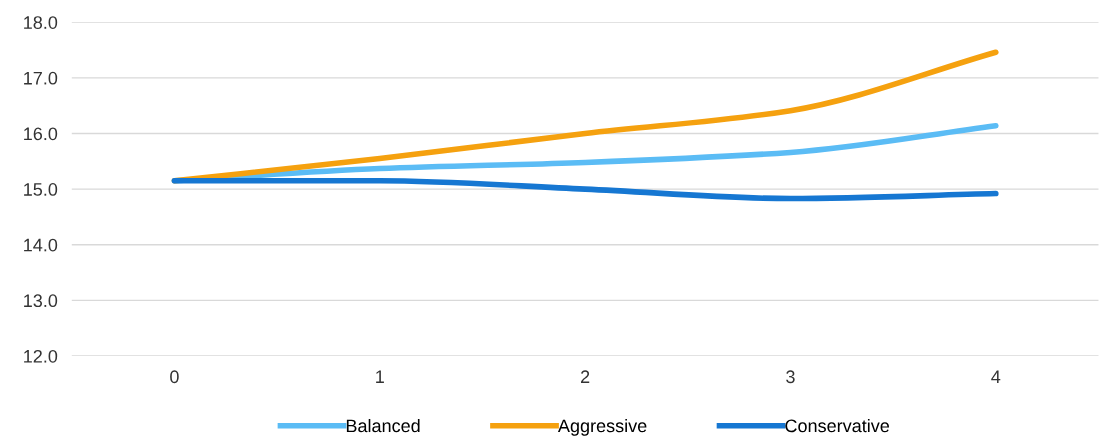 This screenshot has height=445, width=1104. What do you see at coordinates (41, 189) in the screenshot?
I see `y-tick-label: 15.0` at bounding box center [41, 189].